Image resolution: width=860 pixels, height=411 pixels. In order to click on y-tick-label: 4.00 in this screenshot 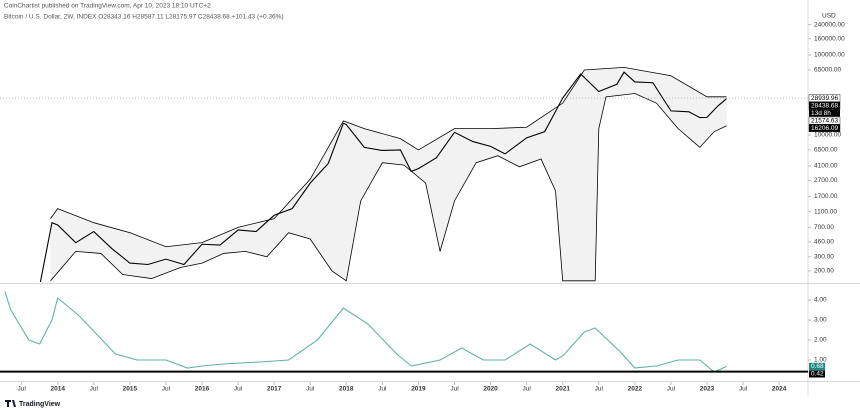, I will do `click(820, 300)`.